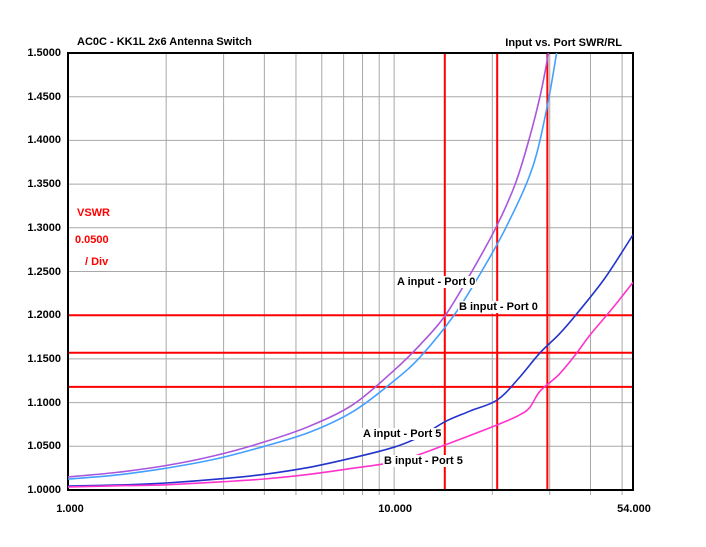 The image size is (706, 547). What do you see at coordinates (44, 227) in the screenshot?
I see `y-axis-tick-label: 1.3000` at bounding box center [44, 227].